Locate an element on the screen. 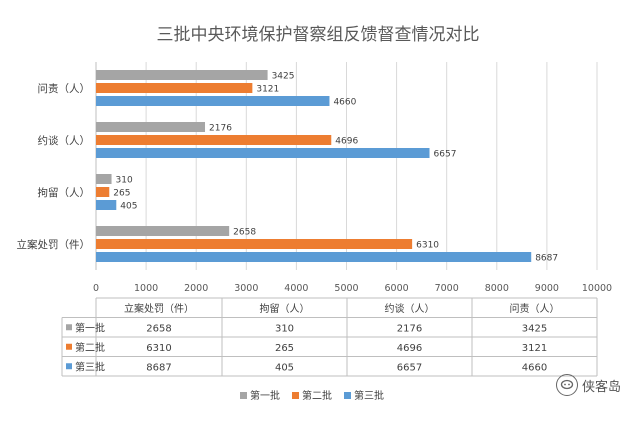  x-tick-label: 9000 is located at coordinates (547, 288).